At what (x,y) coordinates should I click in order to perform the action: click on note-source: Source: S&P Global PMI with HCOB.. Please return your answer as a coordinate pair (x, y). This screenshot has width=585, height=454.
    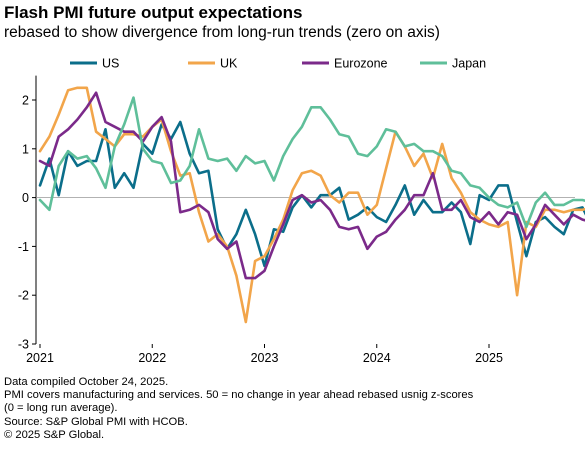
    Looking at the image, I should click on (96, 421).